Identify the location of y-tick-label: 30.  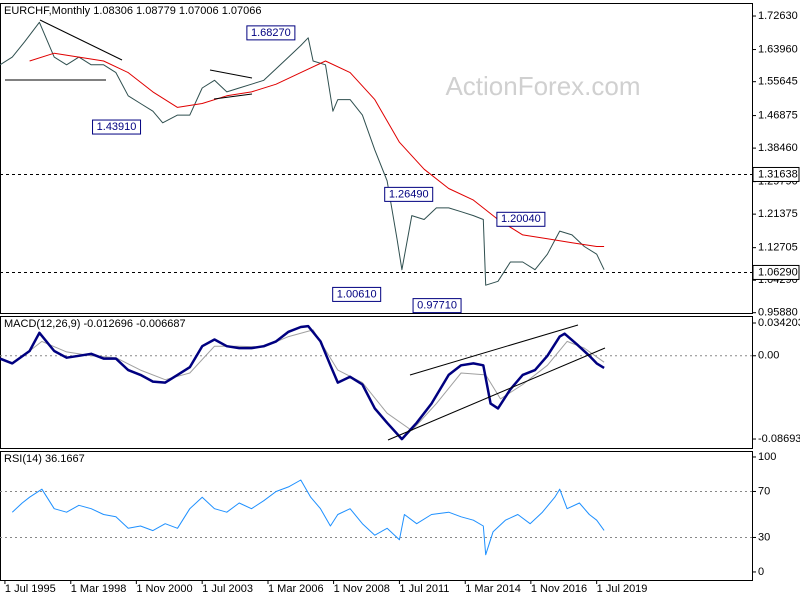
(764, 537).